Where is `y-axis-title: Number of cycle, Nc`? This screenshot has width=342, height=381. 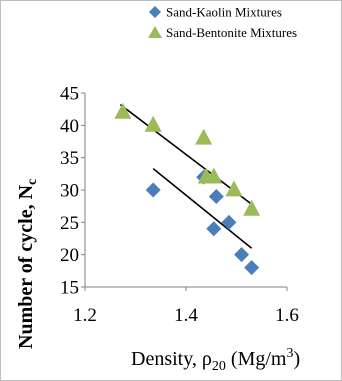
y-axis-title: Number of cycle, Nc is located at coordinates (27, 264).